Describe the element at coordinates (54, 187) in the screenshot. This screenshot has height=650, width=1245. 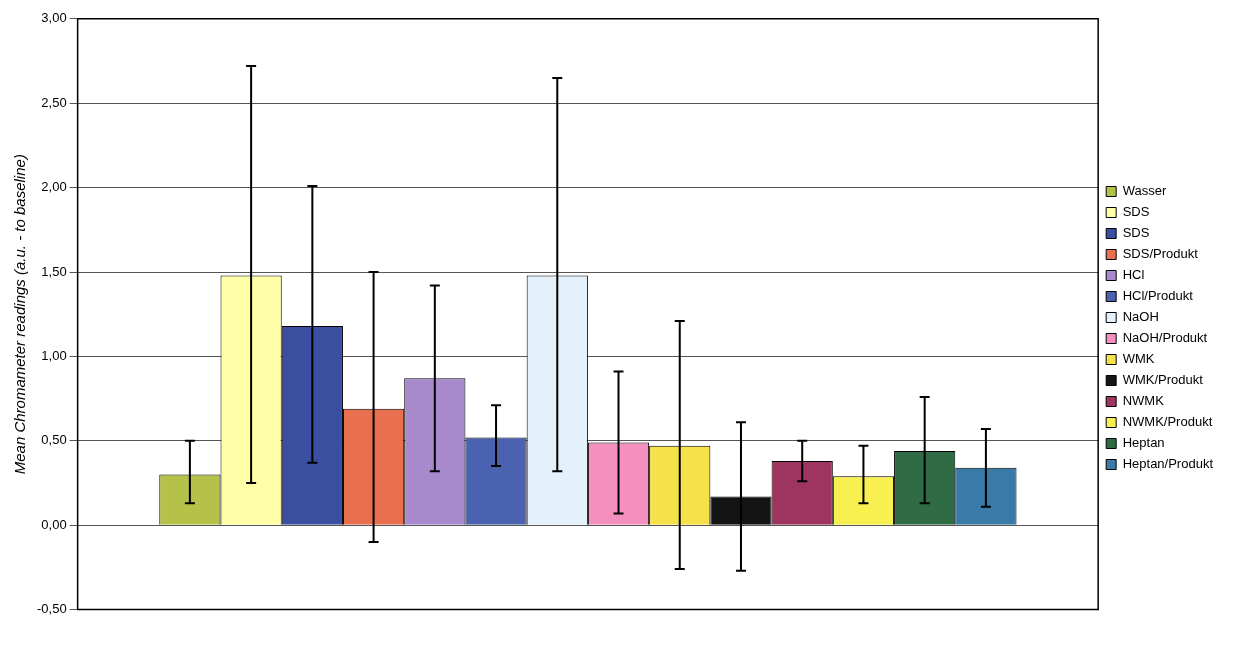
I see `y-tick-label: 2,00` at that location.